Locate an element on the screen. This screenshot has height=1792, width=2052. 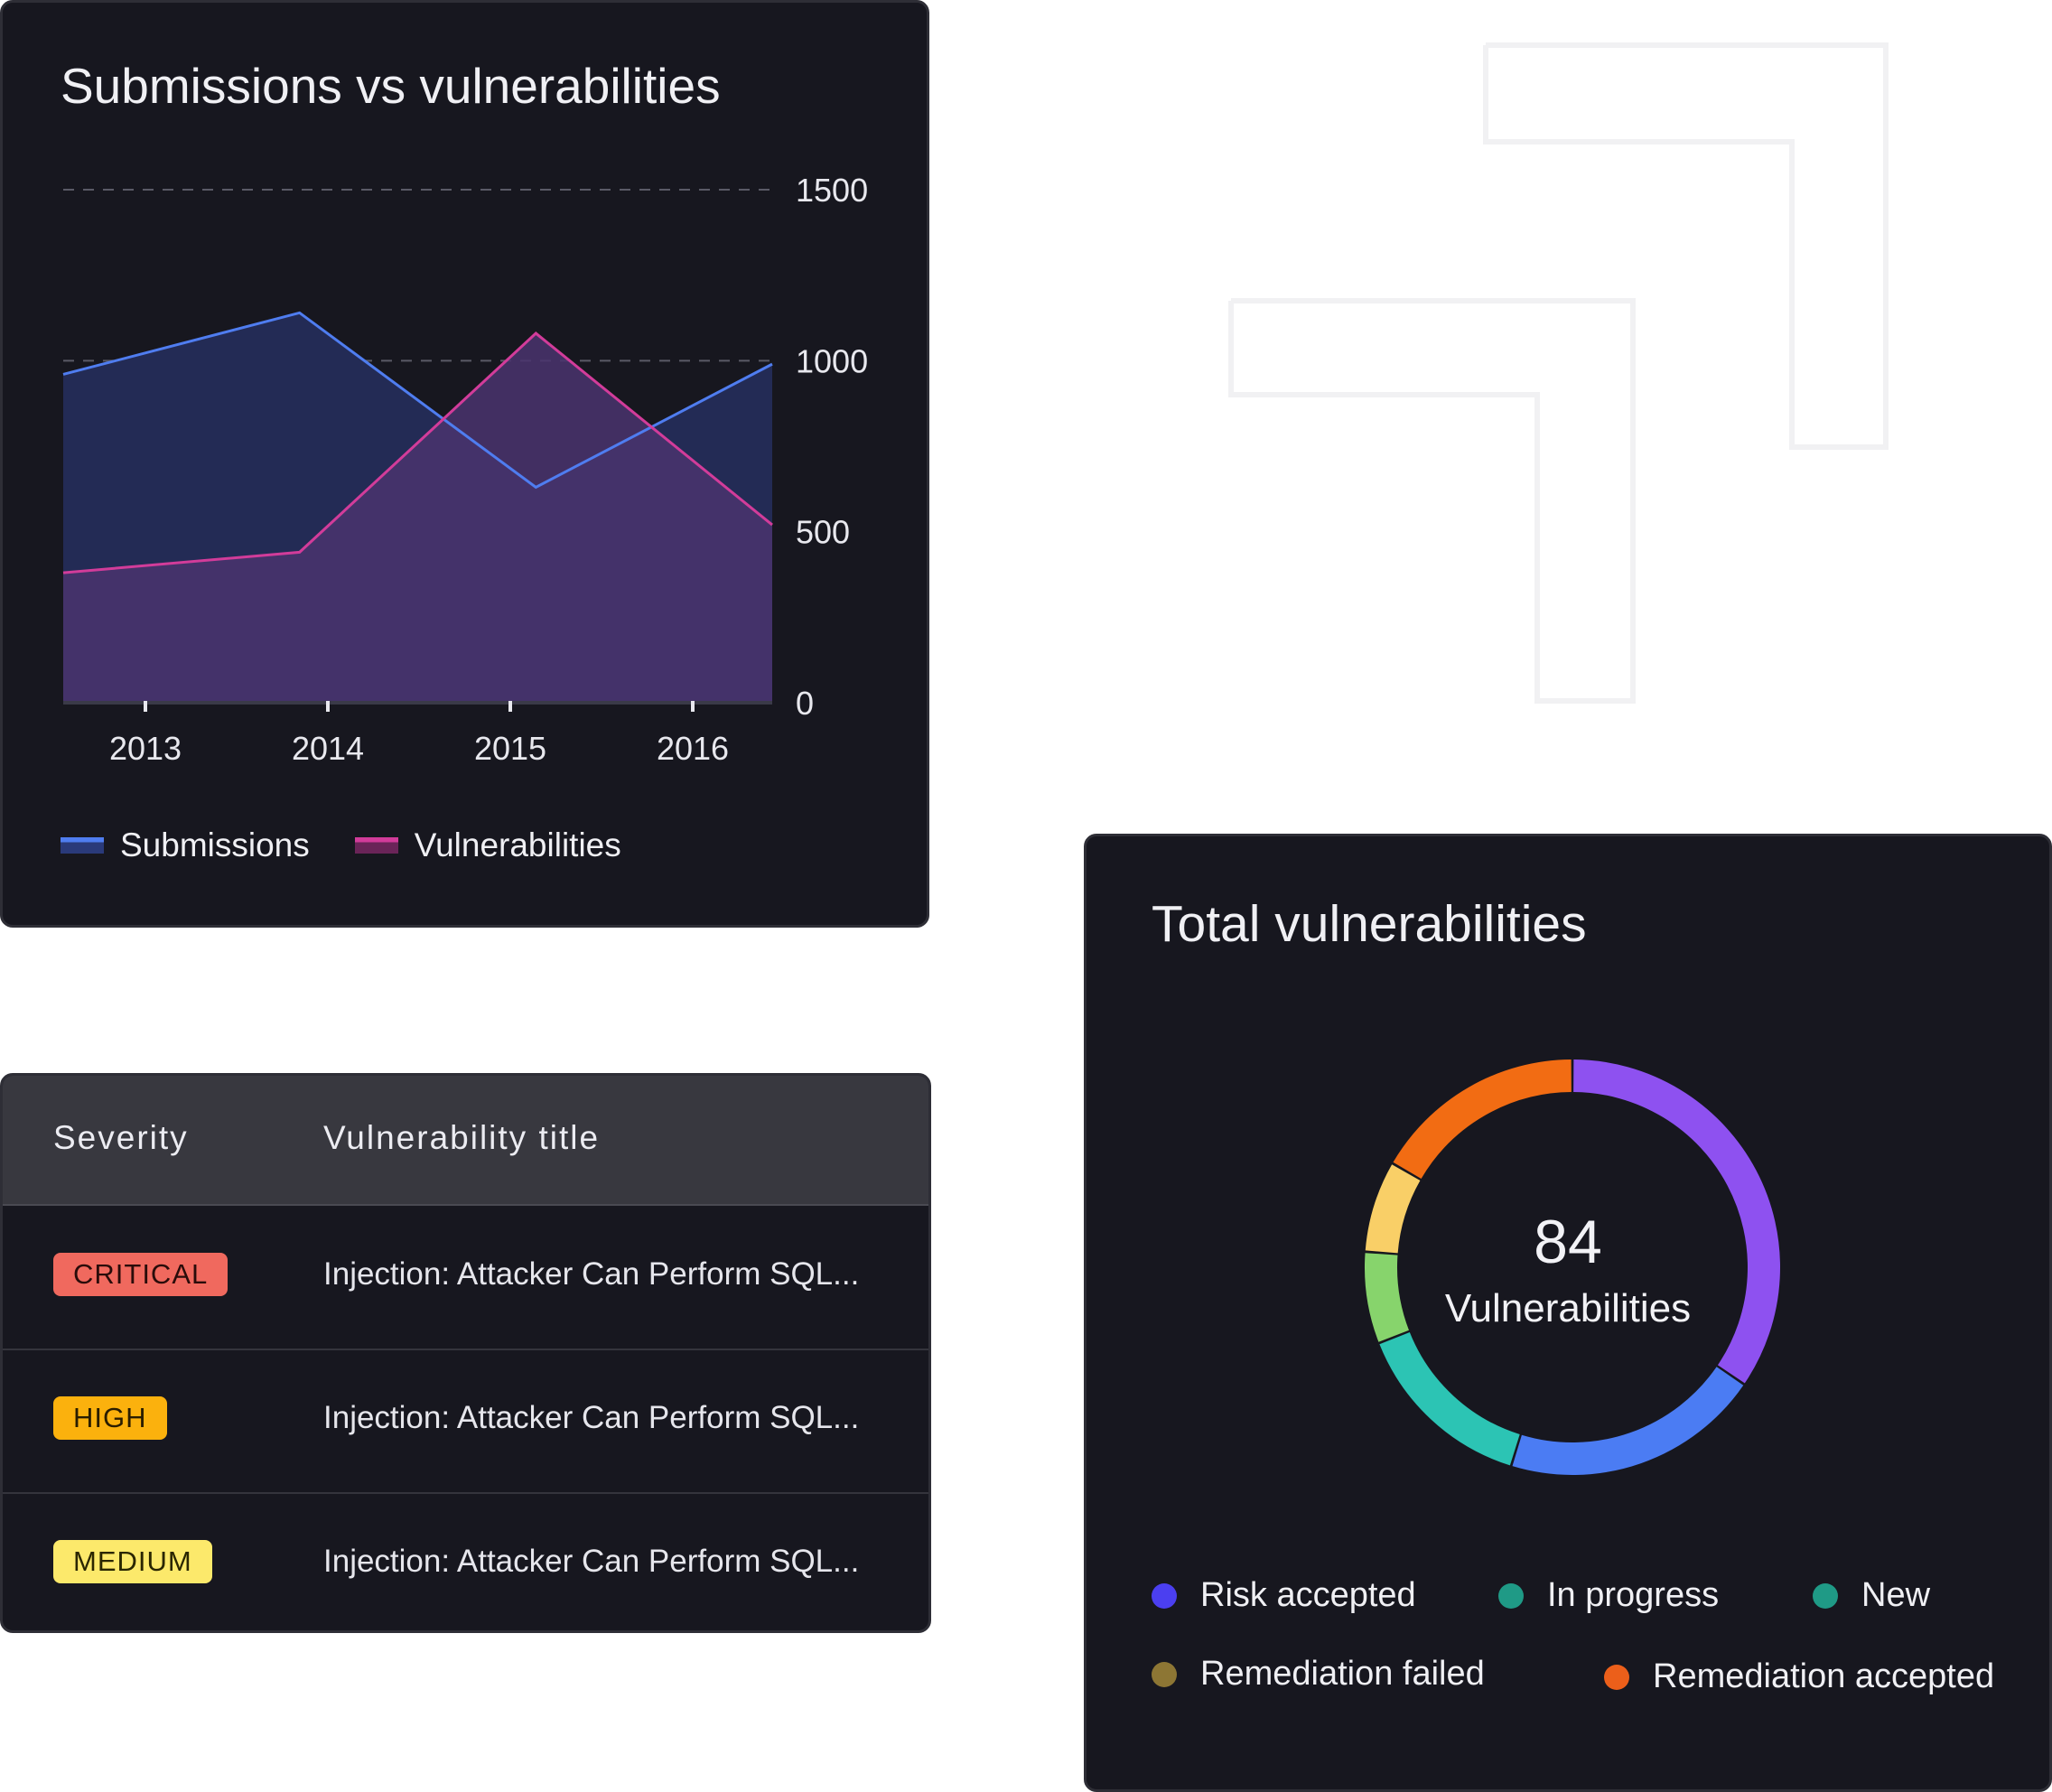
donut-card-title: Total vulnerabilities is located at coordinates (1369, 924).